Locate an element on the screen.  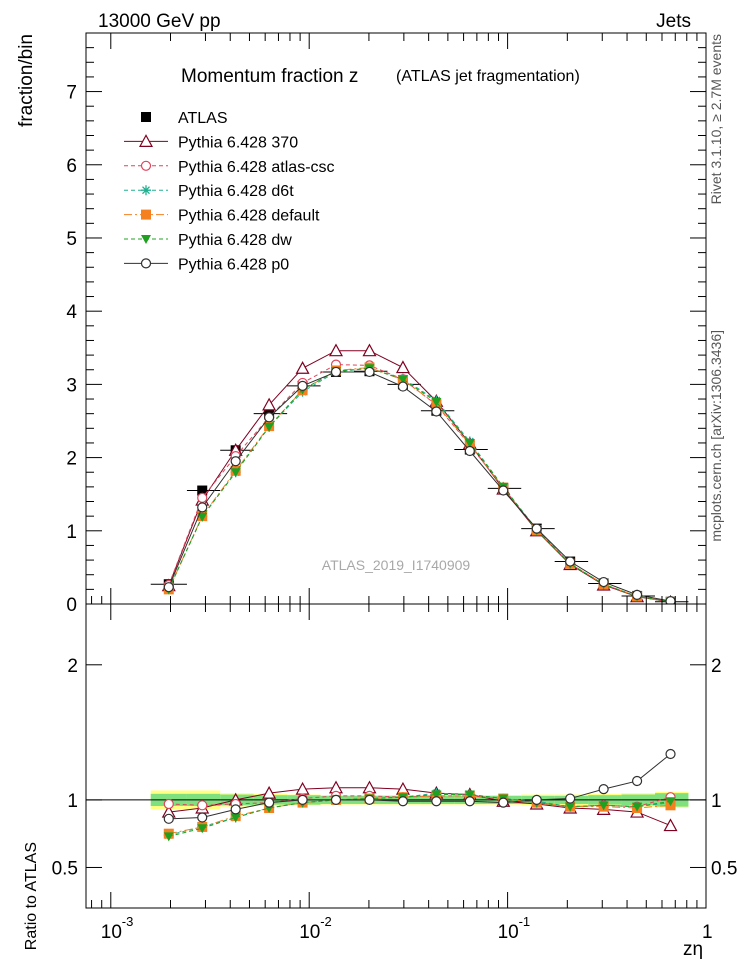
legend-entry: Pythia 6.428 atlas-csc is located at coordinates (229, 167).